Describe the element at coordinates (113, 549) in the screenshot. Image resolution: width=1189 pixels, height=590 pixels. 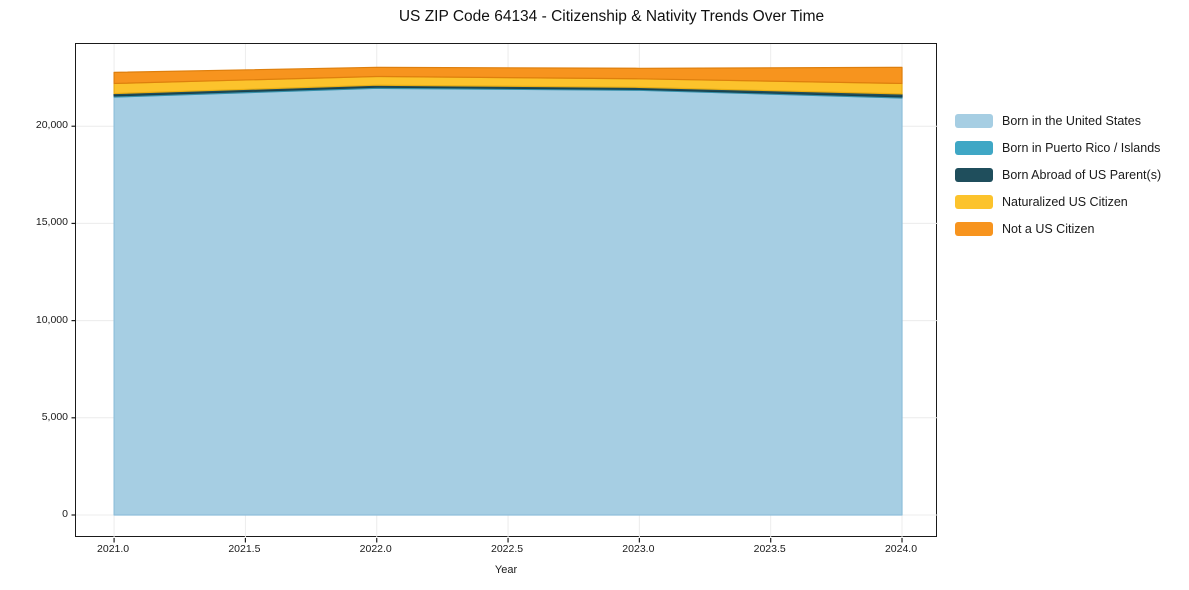
I see `x-tick-label: 2021.0` at that location.